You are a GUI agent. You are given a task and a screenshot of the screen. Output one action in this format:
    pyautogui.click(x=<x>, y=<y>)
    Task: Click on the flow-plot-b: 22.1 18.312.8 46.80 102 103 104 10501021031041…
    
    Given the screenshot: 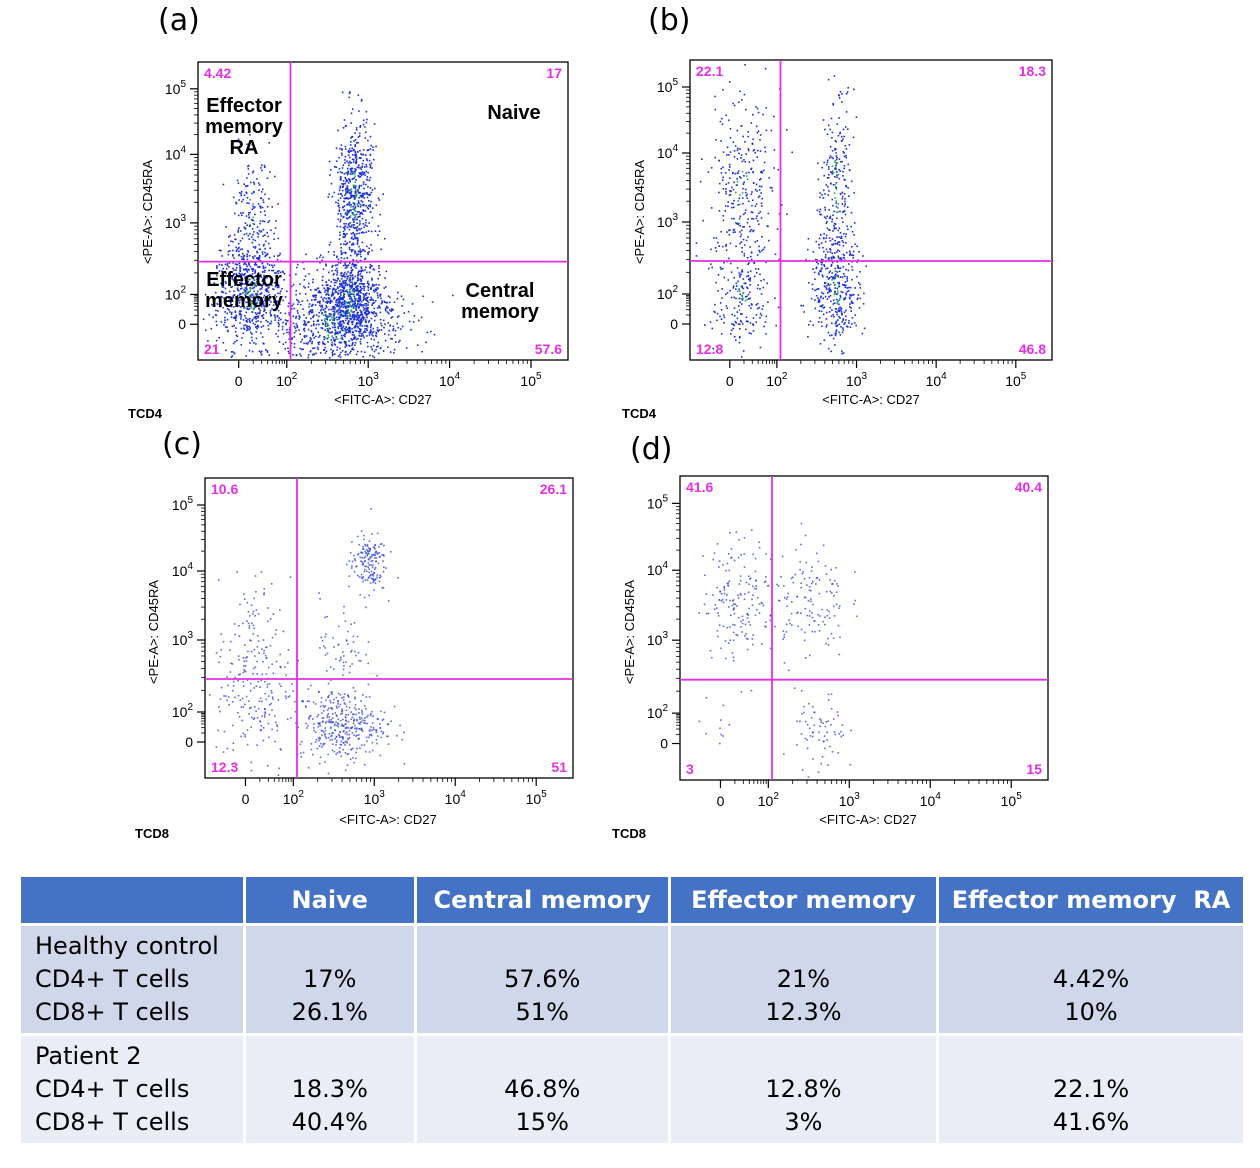 What is the action you would take?
    pyautogui.click(x=837, y=240)
    